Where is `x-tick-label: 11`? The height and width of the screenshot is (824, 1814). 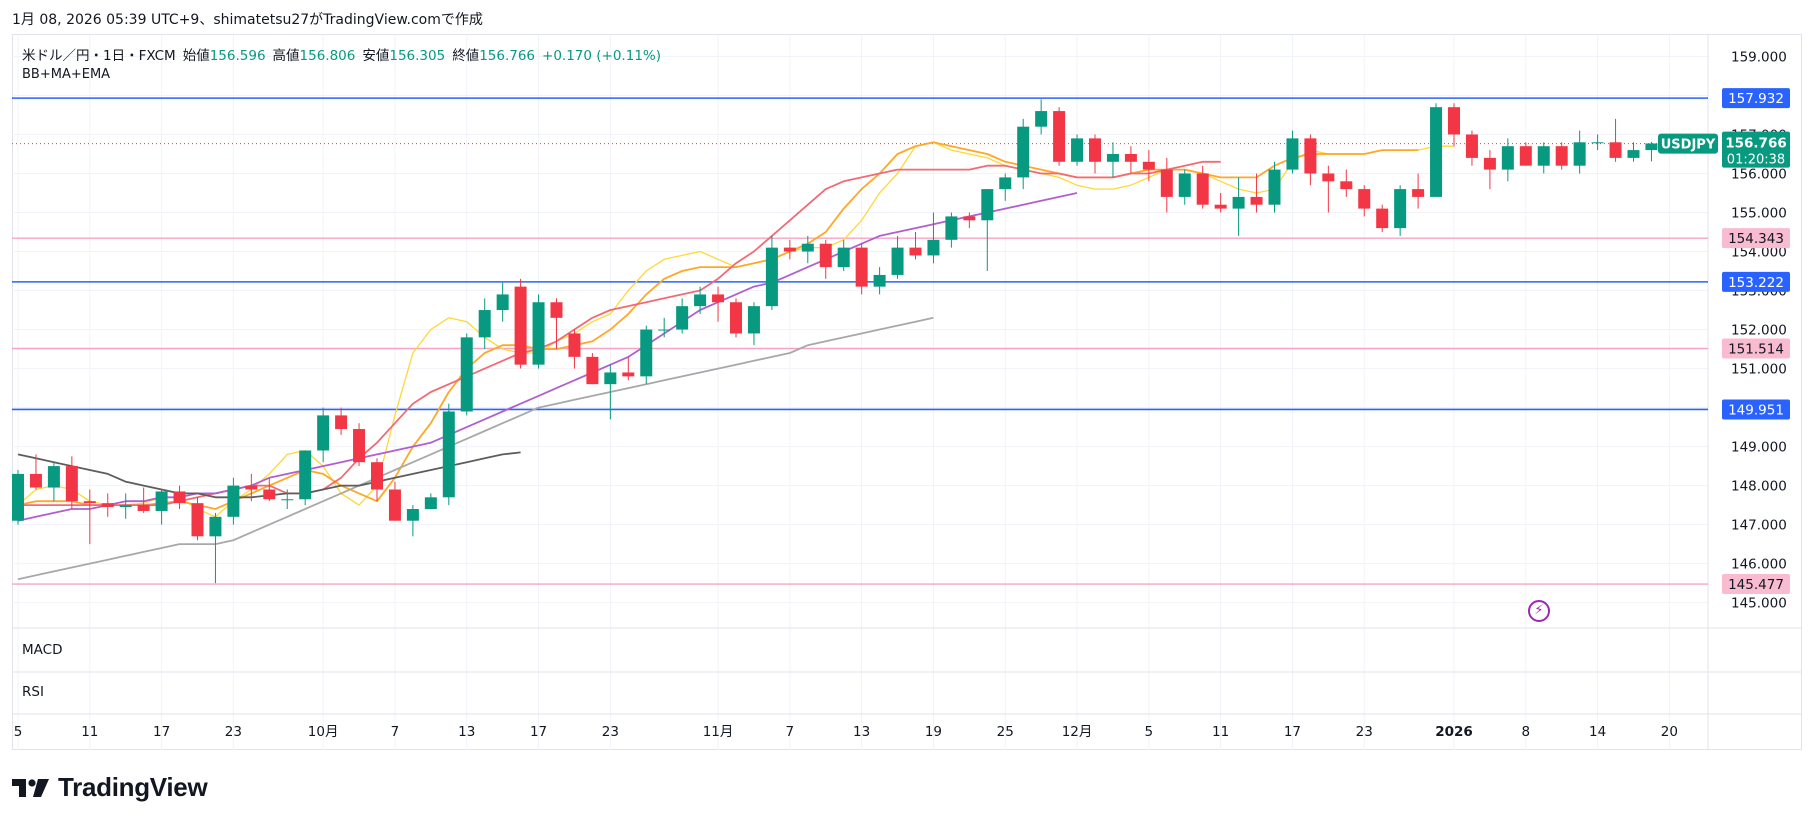 x-tick-label: 11 is located at coordinates (1220, 732).